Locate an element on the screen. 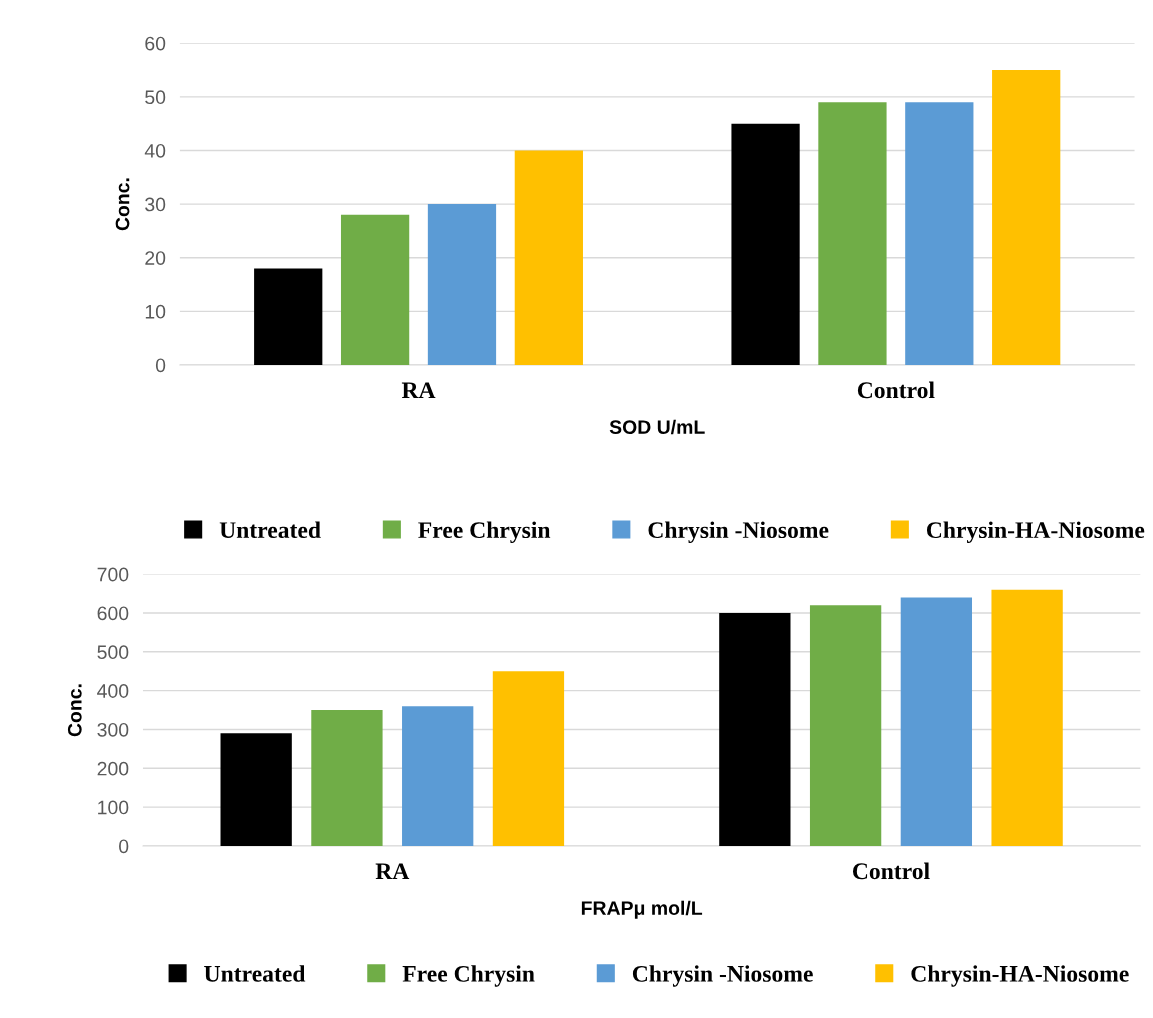  y-tick-label: 20 is located at coordinates (155, 258).